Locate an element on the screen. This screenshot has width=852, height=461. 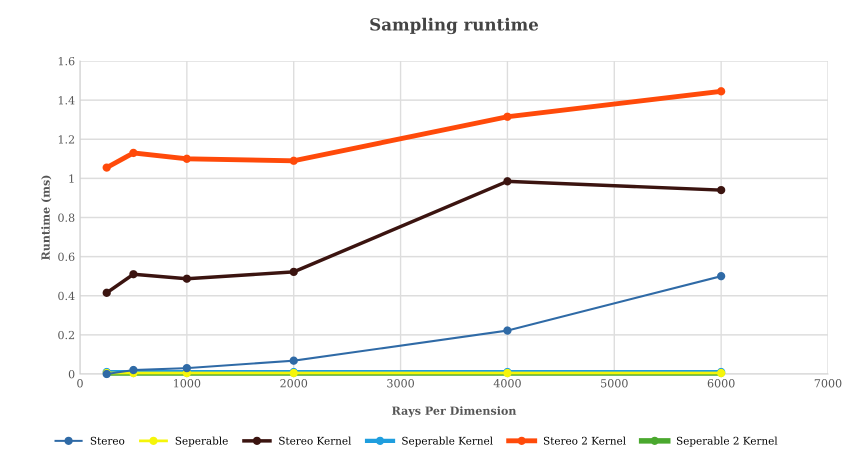
y-tick-label: 0.6 is located at coordinates (66, 257).